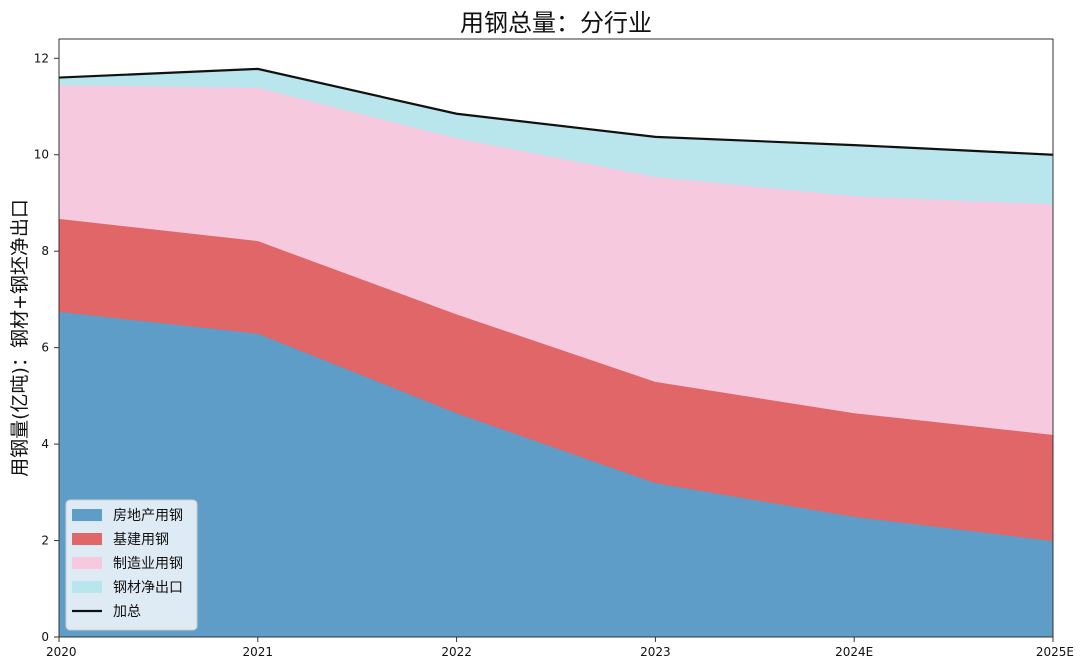  What do you see at coordinates (61, 652) in the screenshot?
I see `x-tick-label: 2020` at bounding box center [61, 652].